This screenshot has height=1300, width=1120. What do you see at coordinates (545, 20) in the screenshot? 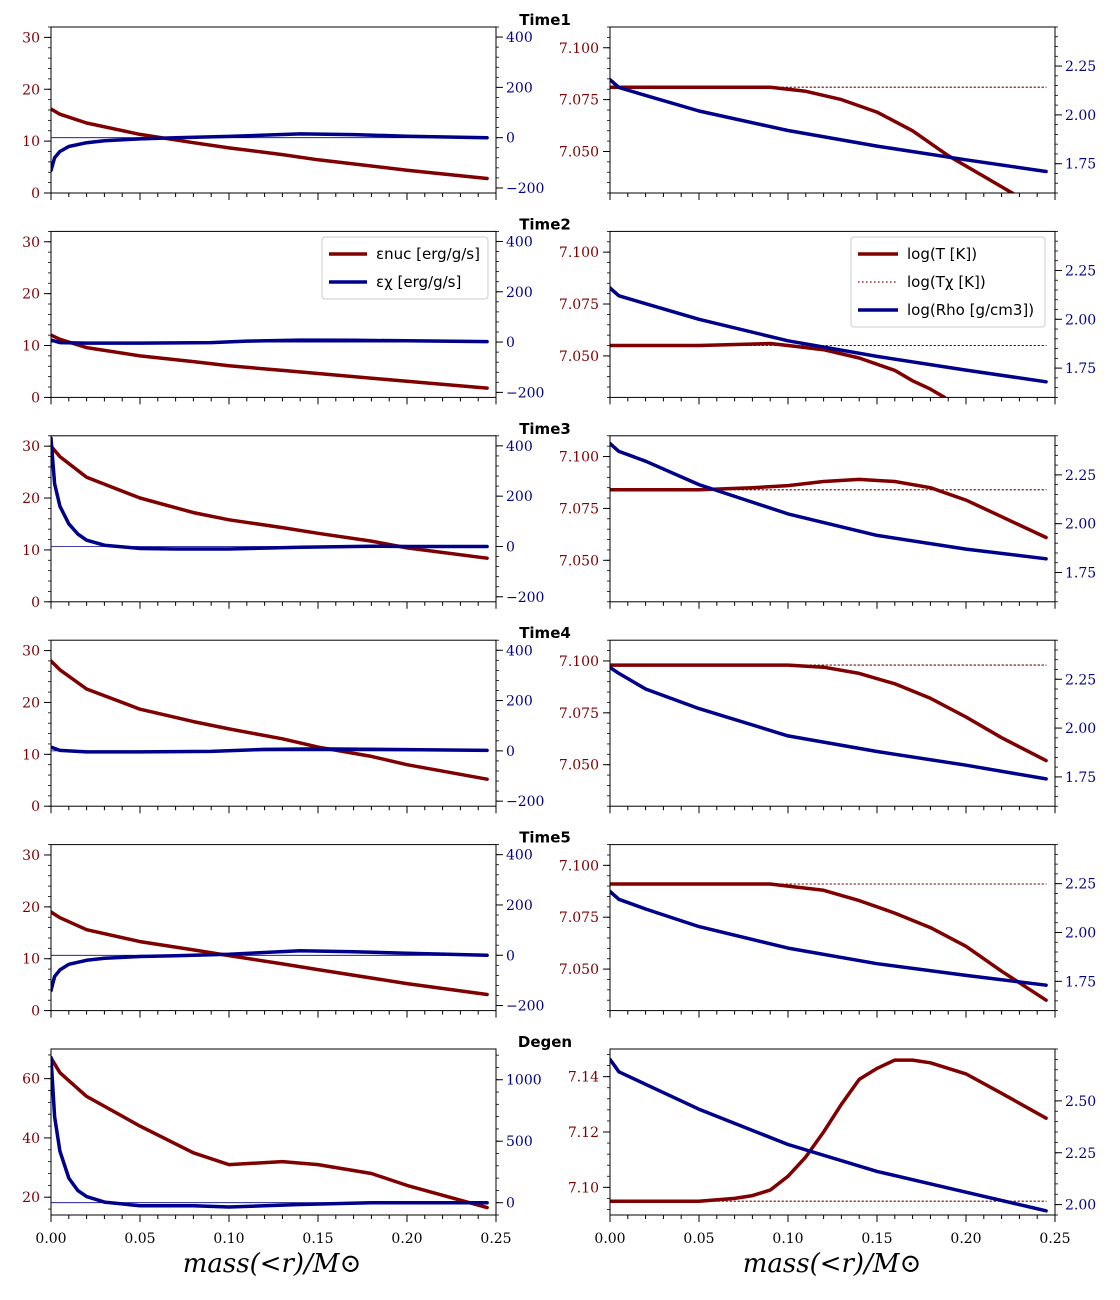
I see `panel-title: Time1` at bounding box center [545, 20].